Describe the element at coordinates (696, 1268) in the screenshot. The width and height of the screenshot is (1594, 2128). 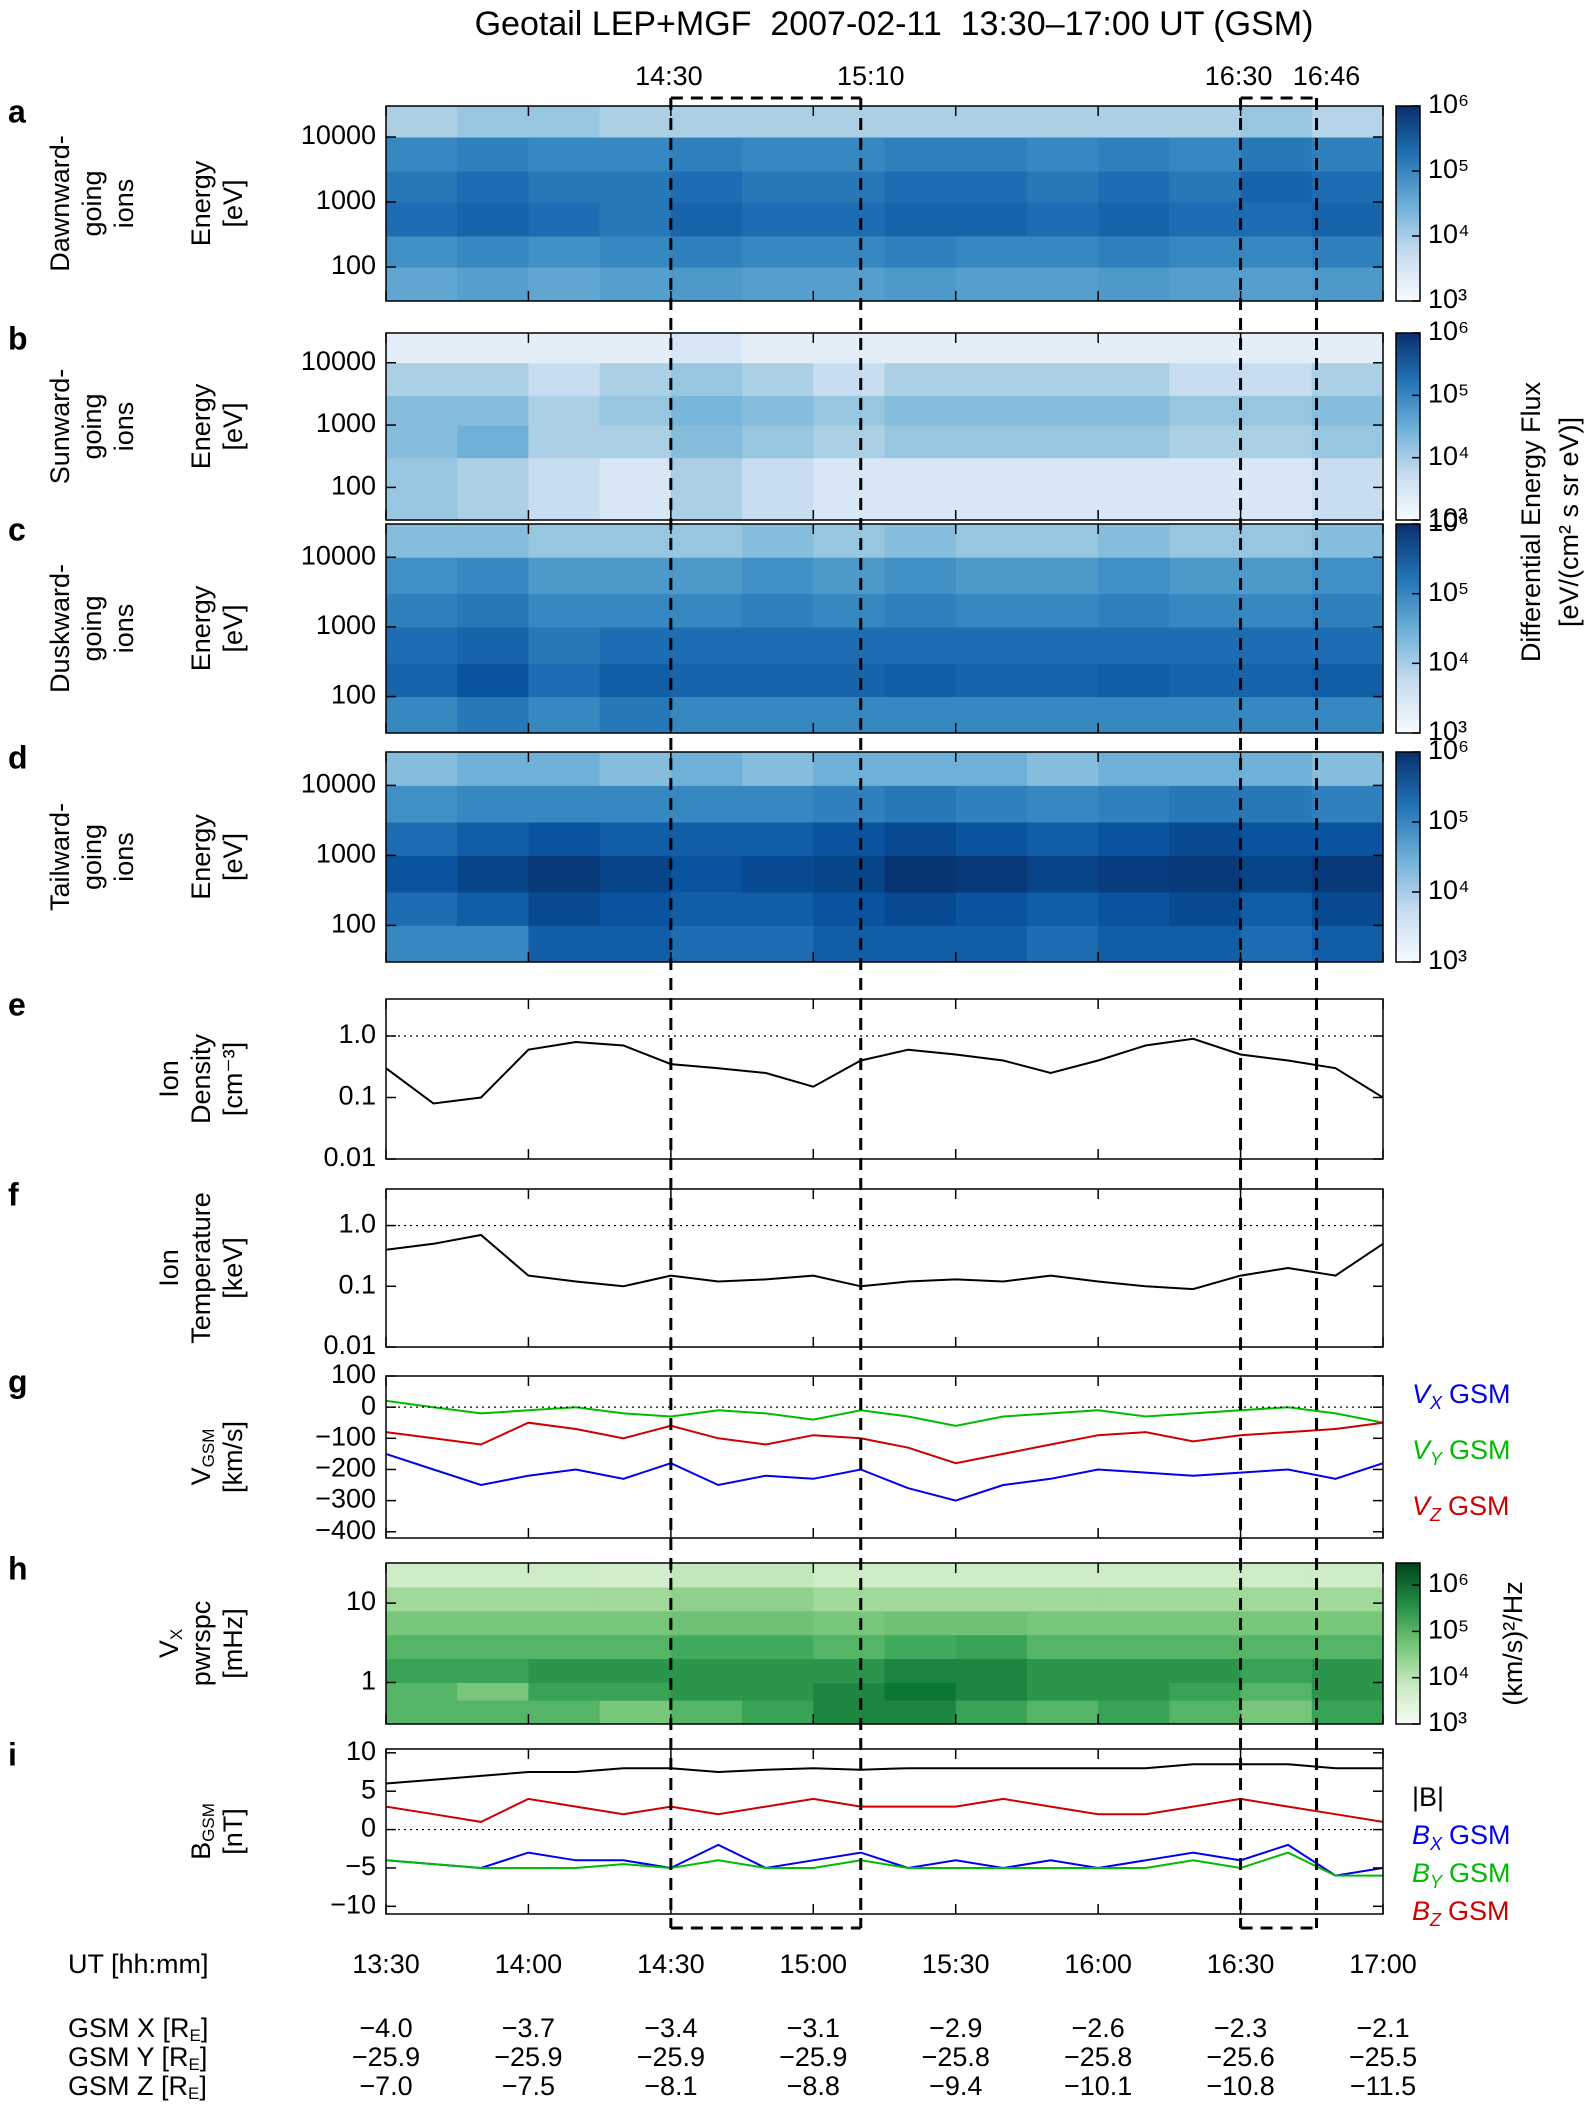
I see `panel: 0.01 0.1 1.0 f Ion Temperature [keV]` at that location.